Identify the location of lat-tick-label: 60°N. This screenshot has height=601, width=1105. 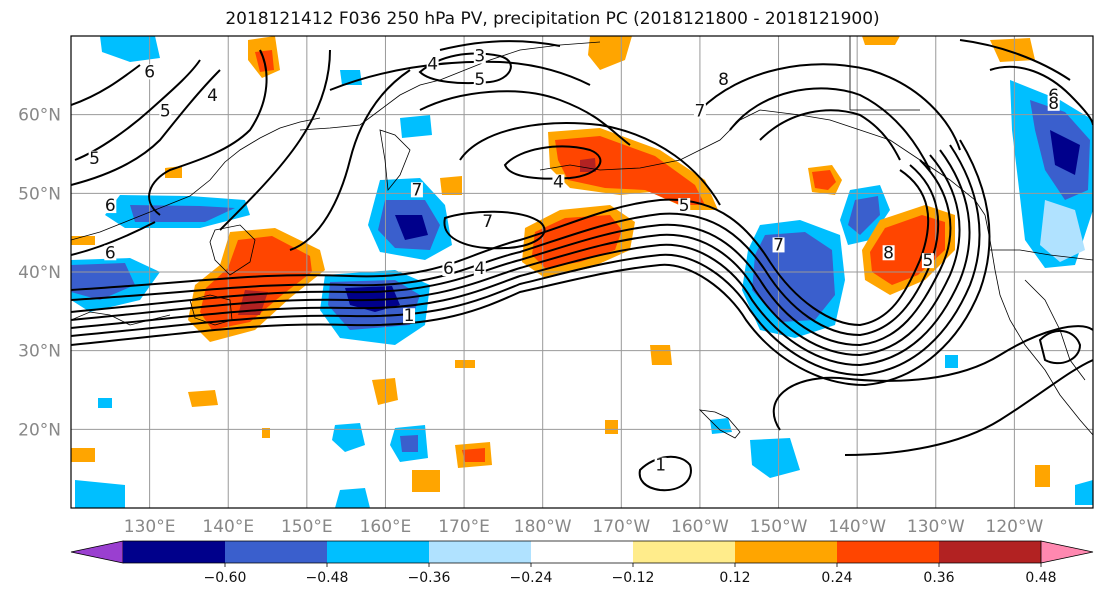
(39, 116).